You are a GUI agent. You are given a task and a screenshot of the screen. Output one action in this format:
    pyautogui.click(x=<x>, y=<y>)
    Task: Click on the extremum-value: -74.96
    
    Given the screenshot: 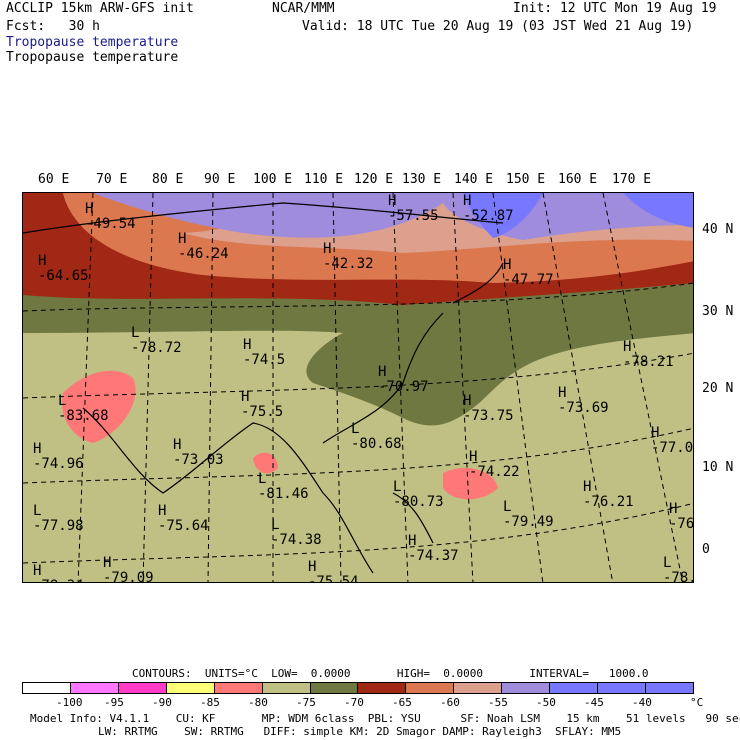 What is the action you would take?
    pyautogui.click(x=58, y=464)
    